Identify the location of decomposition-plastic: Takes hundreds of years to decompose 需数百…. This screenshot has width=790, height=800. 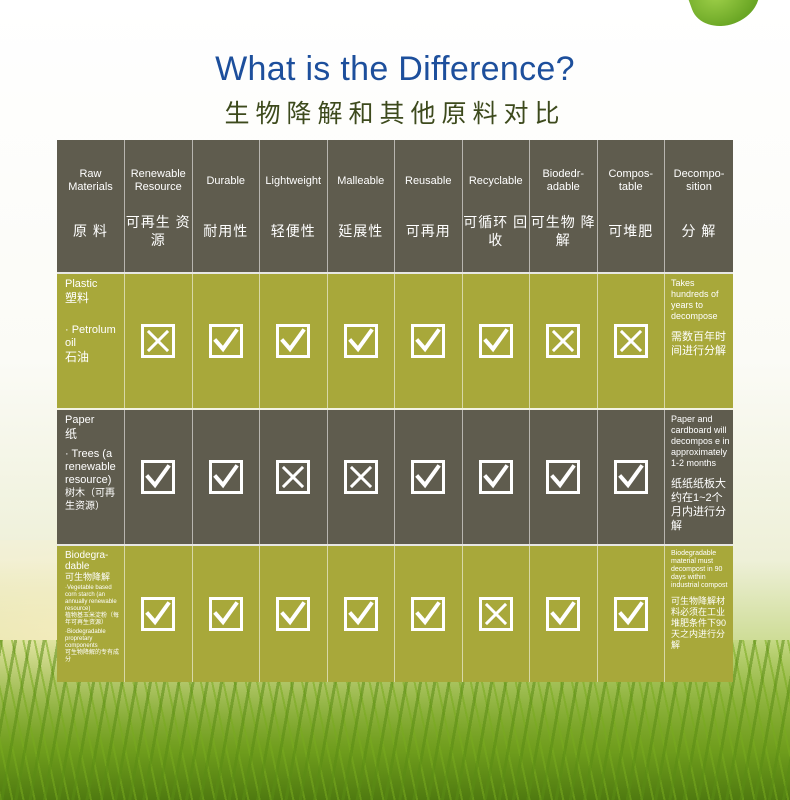
(698, 317).